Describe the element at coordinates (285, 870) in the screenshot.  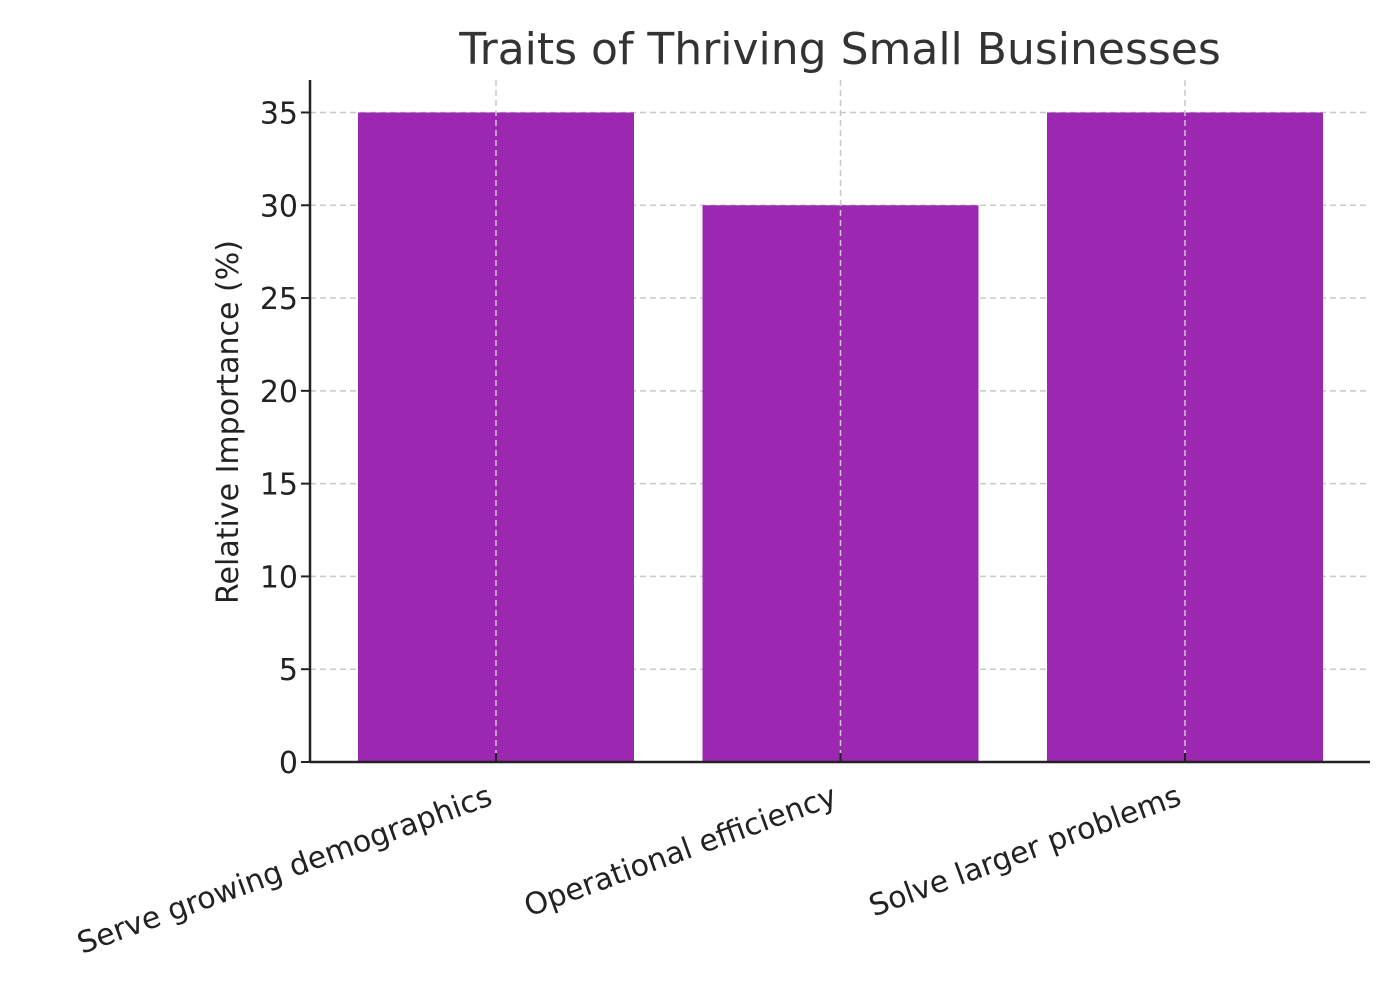
I see `x-tick-label-0: Serve growing demographics` at that location.